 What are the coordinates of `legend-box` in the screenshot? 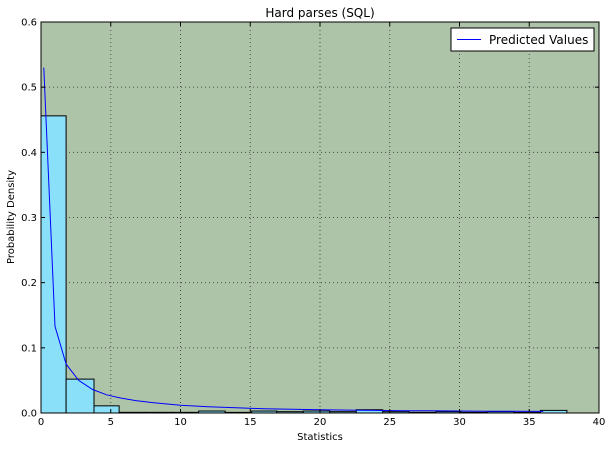 It's located at (522, 39).